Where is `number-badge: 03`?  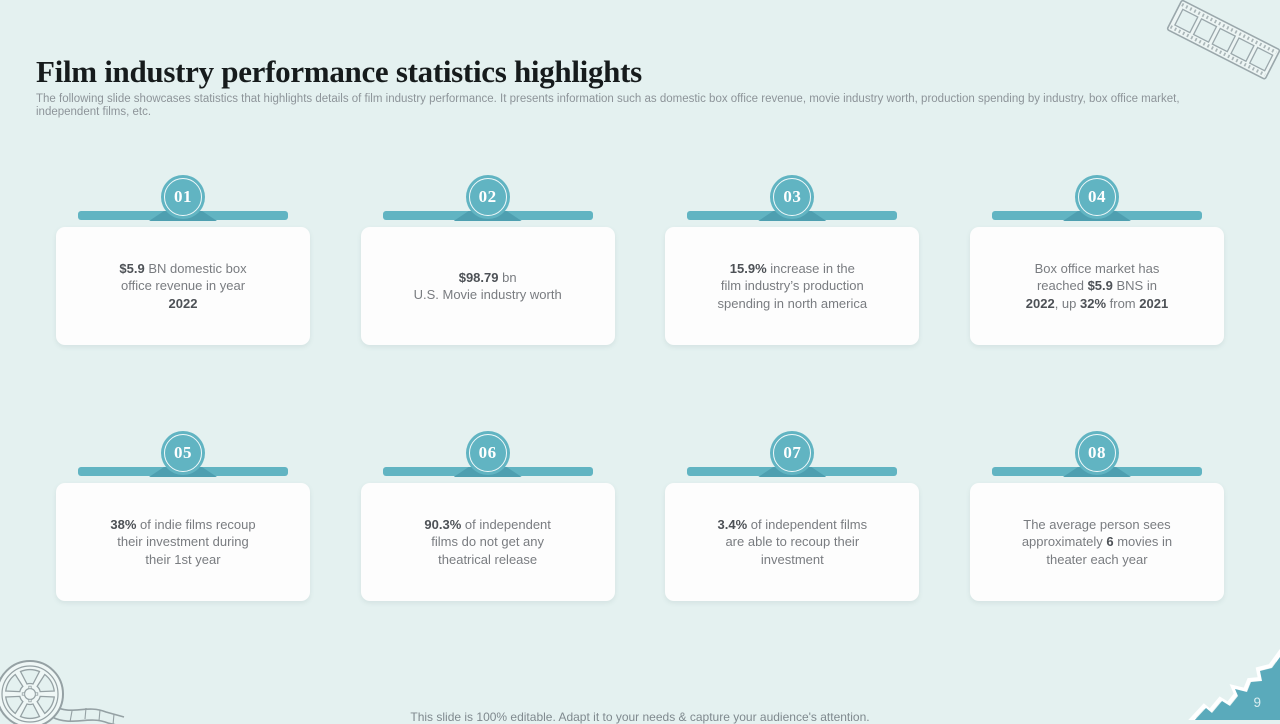
number-badge: 03 is located at coordinates (792, 197).